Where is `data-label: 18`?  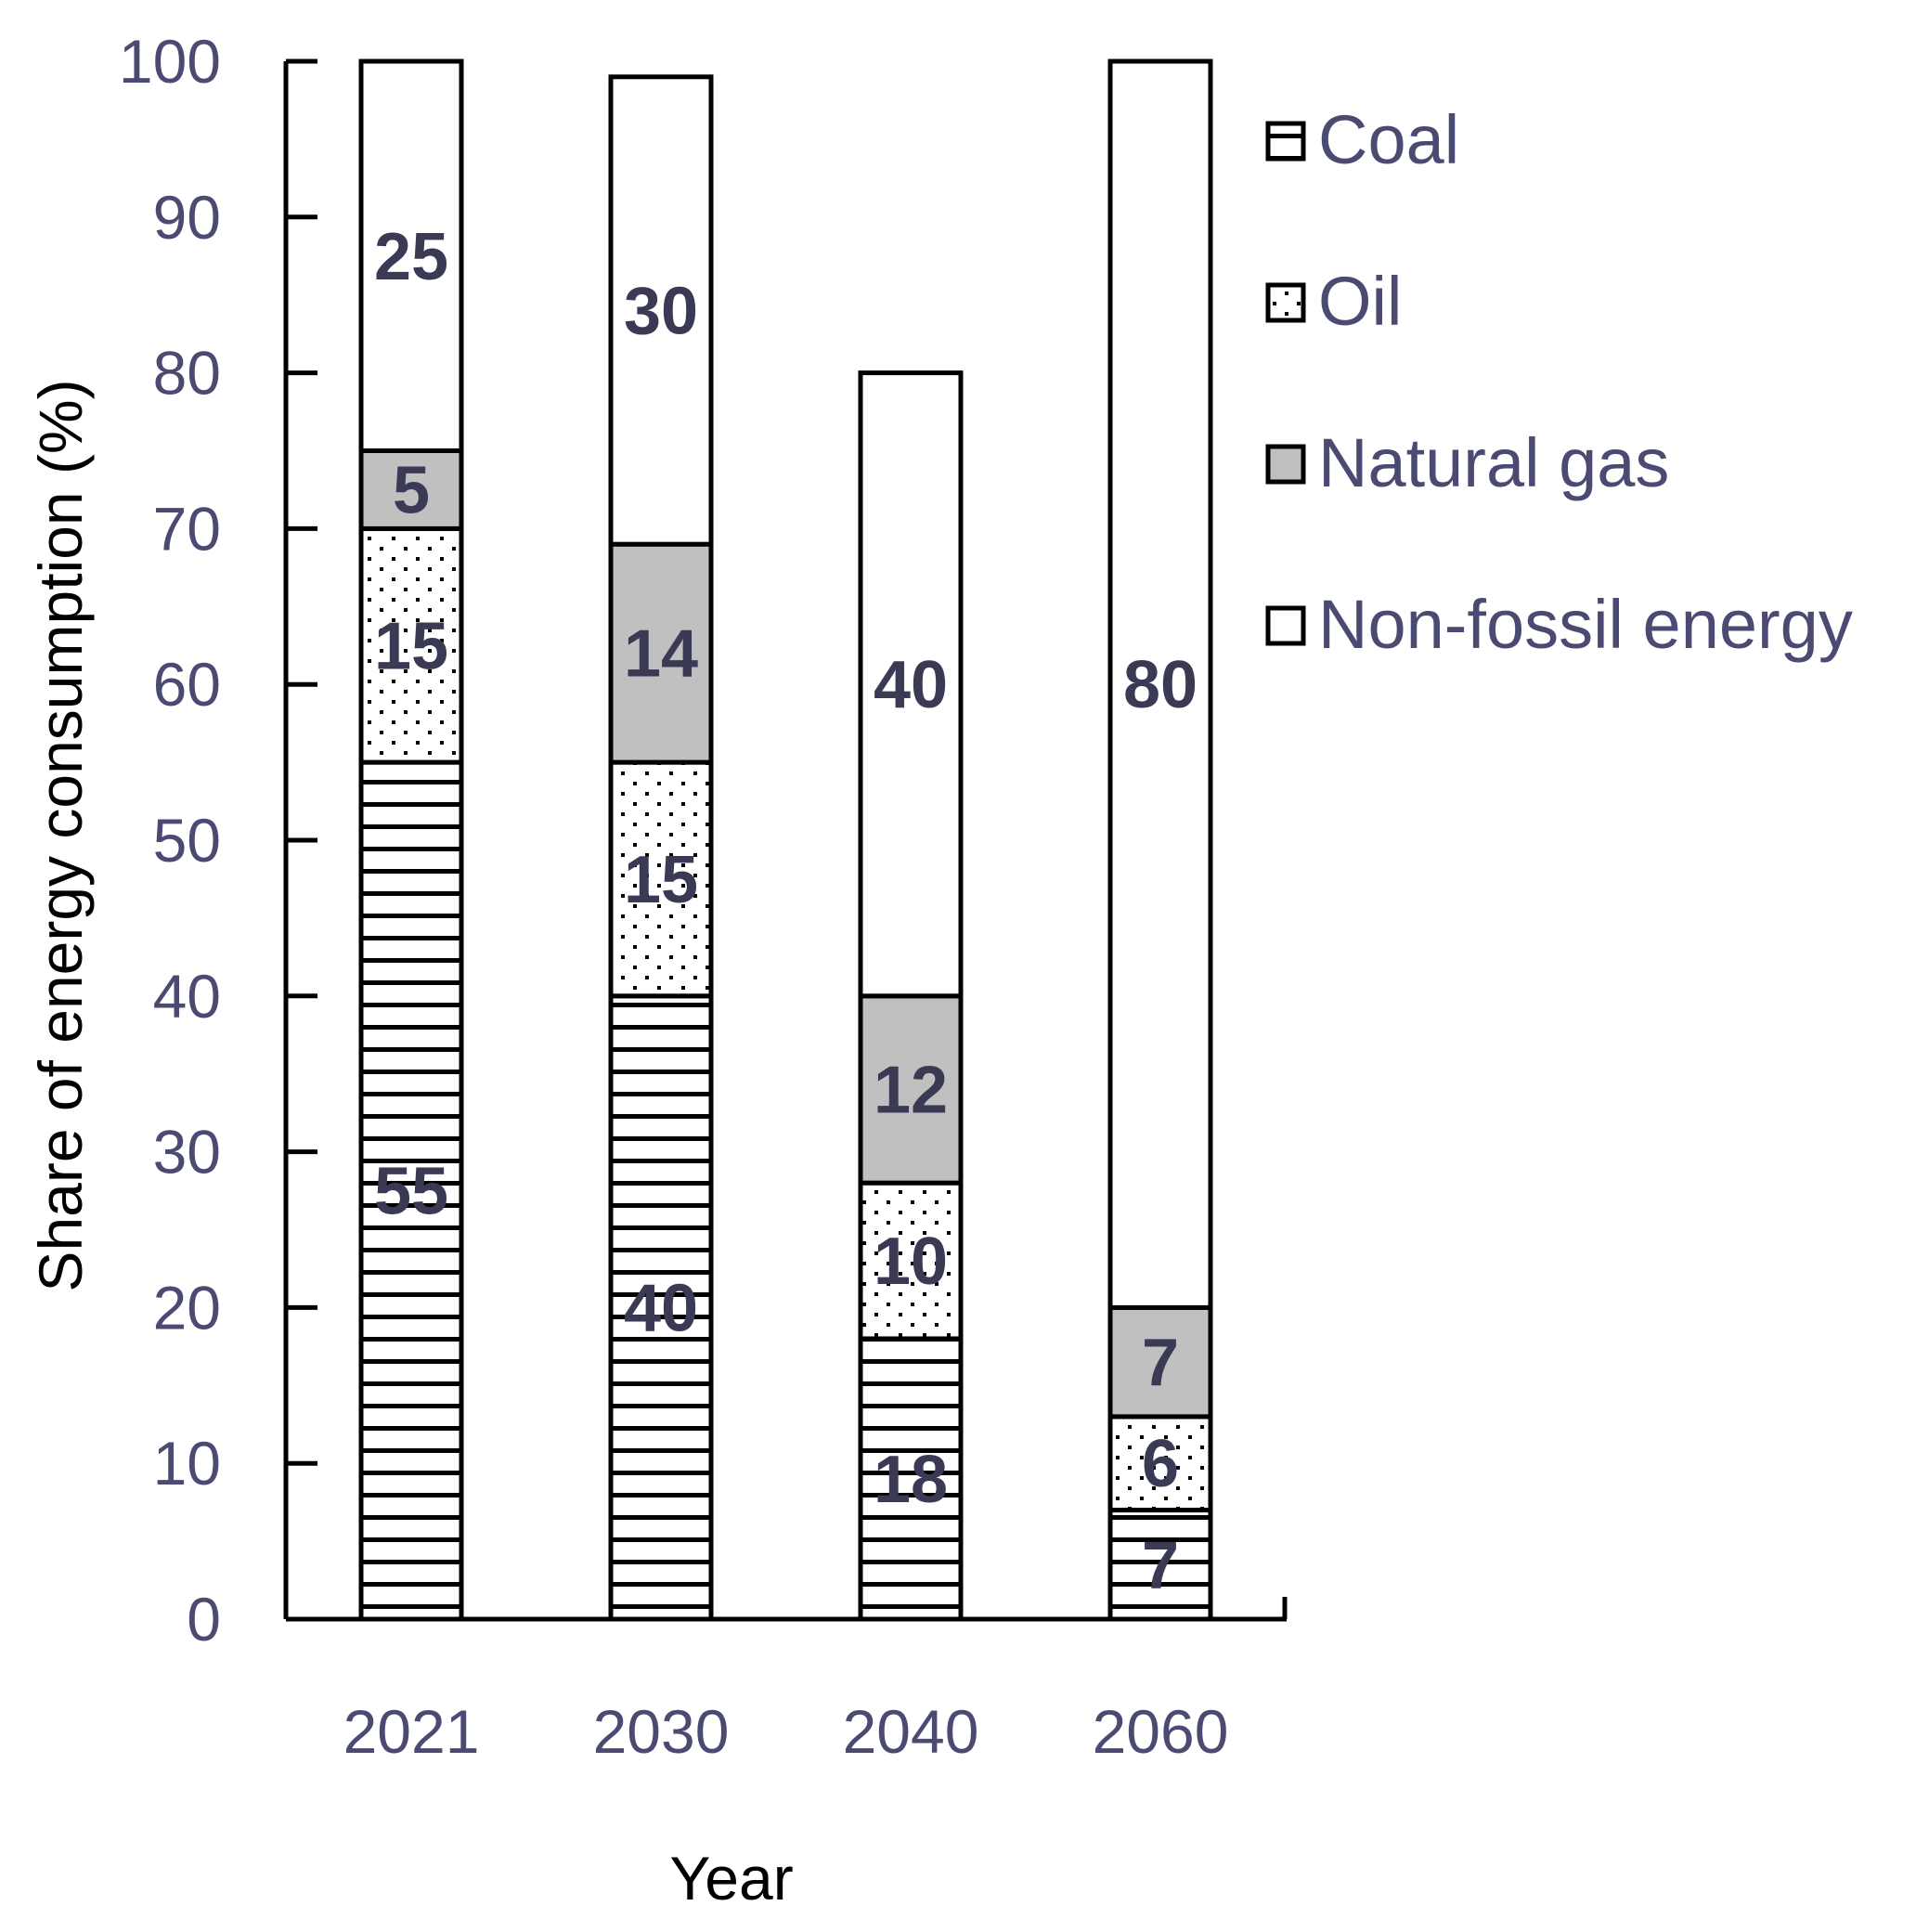
data-label: 18 is located at coordinates (911, 1480).